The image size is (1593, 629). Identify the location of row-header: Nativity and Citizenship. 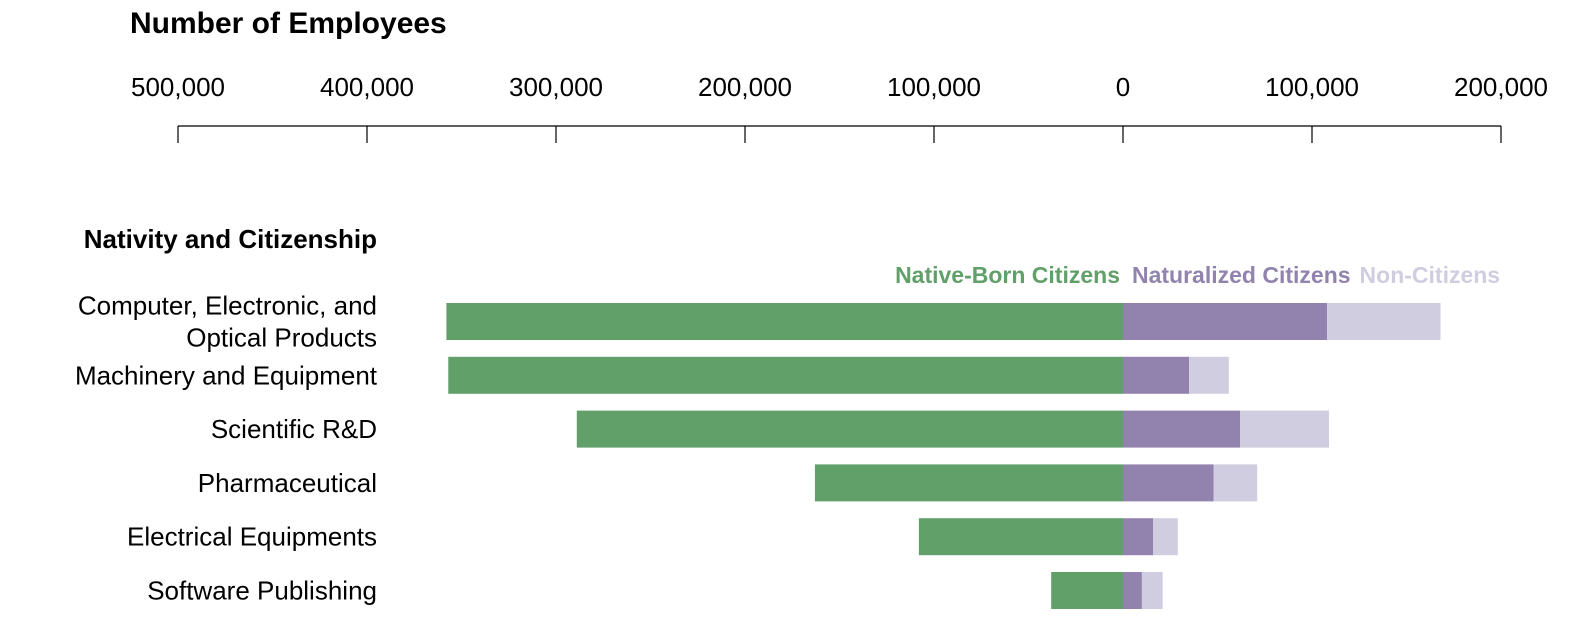
(230, 239).